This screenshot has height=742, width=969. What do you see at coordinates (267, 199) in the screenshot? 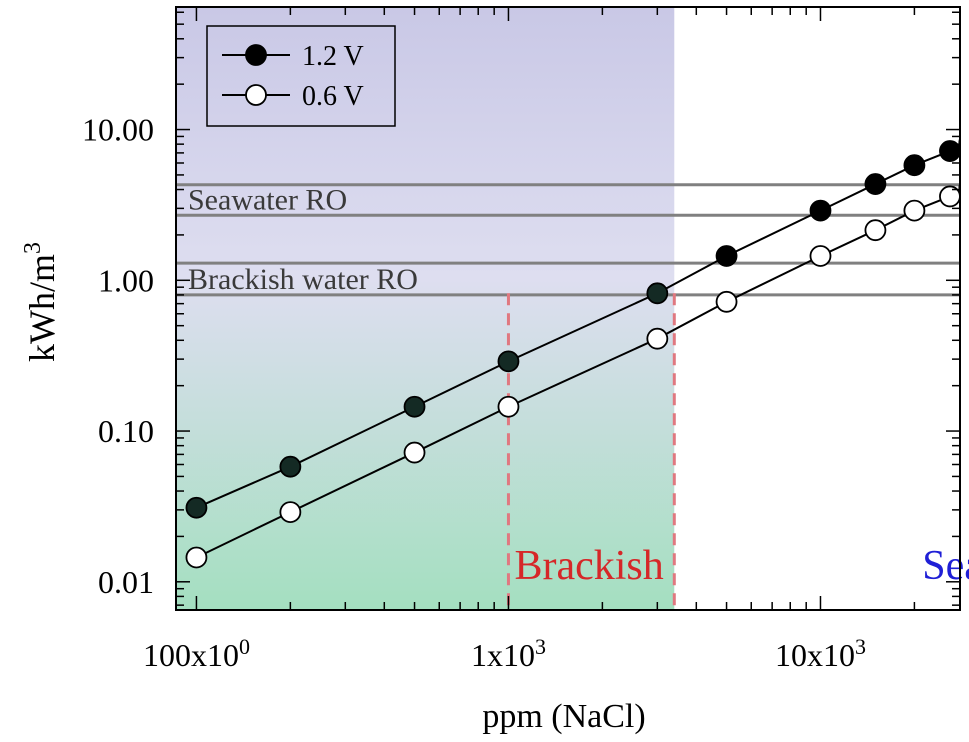
I see `reference-line-label: Seawater RO` at bounding box center [267, 199].